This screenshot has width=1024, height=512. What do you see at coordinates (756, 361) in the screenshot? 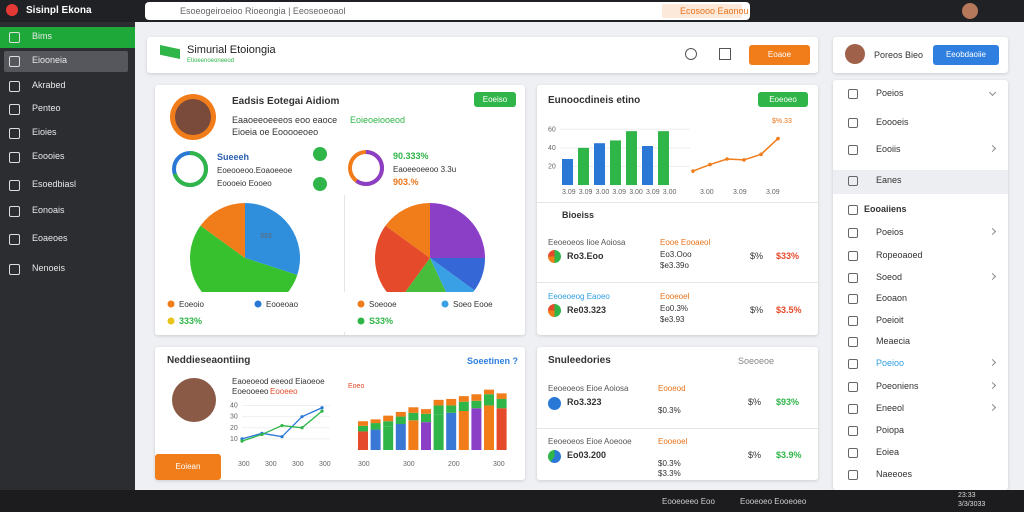
I see `link: Soeoeoe` at bounding box center [756, 361].